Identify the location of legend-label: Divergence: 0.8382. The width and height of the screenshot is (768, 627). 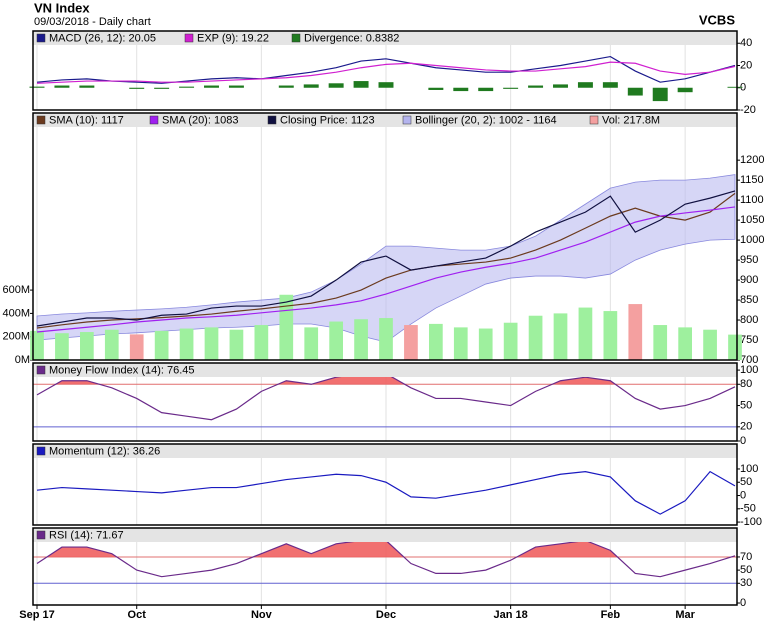
(351, 38).